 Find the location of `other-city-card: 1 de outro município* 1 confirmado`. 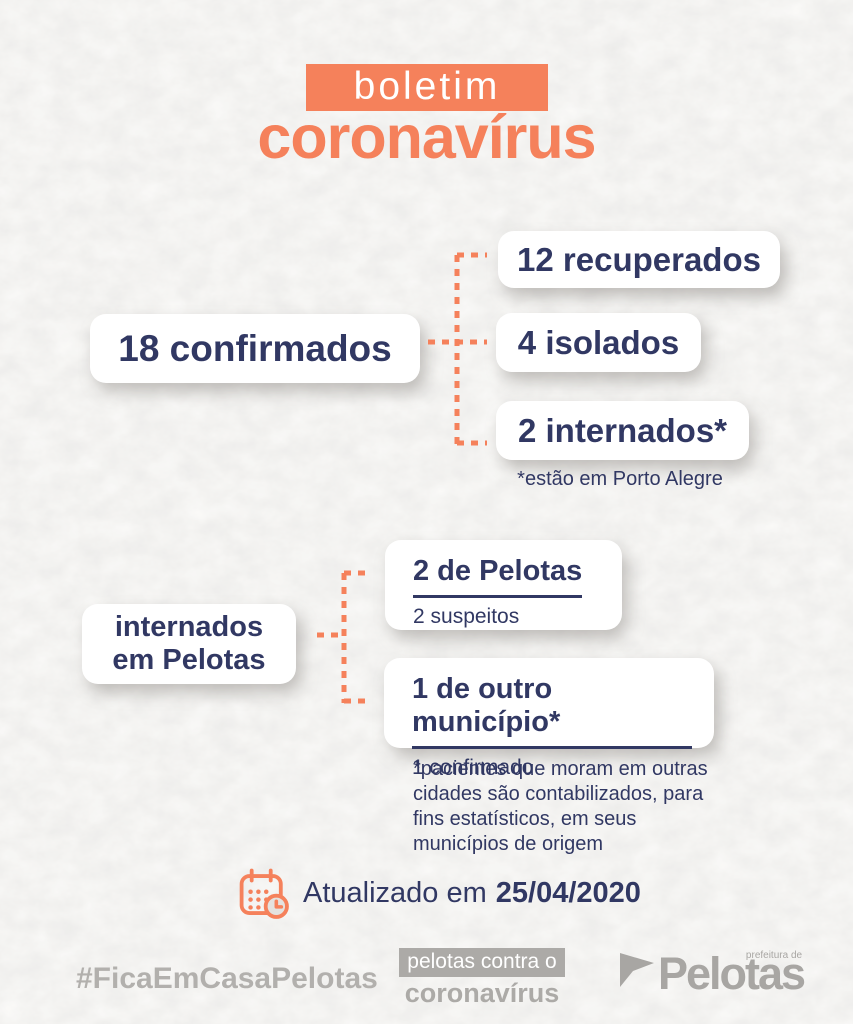

other-city-card: 1 de outro município* 1 confirmado is located at coordinates (549, 718).